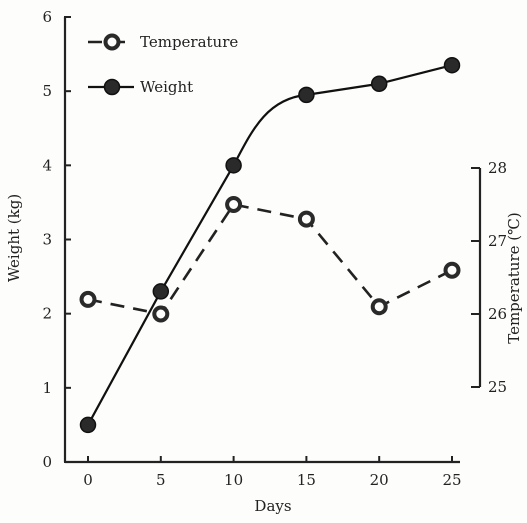 The height and width of the screenshot is (523, 527). Describe the element at coordinates (47, 462) in the screenshot. I see `y-tick-label: 0` at that location.